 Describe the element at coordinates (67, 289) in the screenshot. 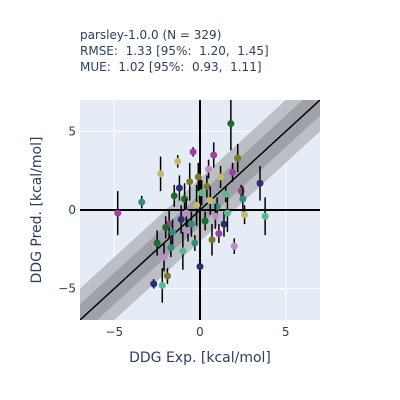

I see `y-tick-label: −5` at that location.